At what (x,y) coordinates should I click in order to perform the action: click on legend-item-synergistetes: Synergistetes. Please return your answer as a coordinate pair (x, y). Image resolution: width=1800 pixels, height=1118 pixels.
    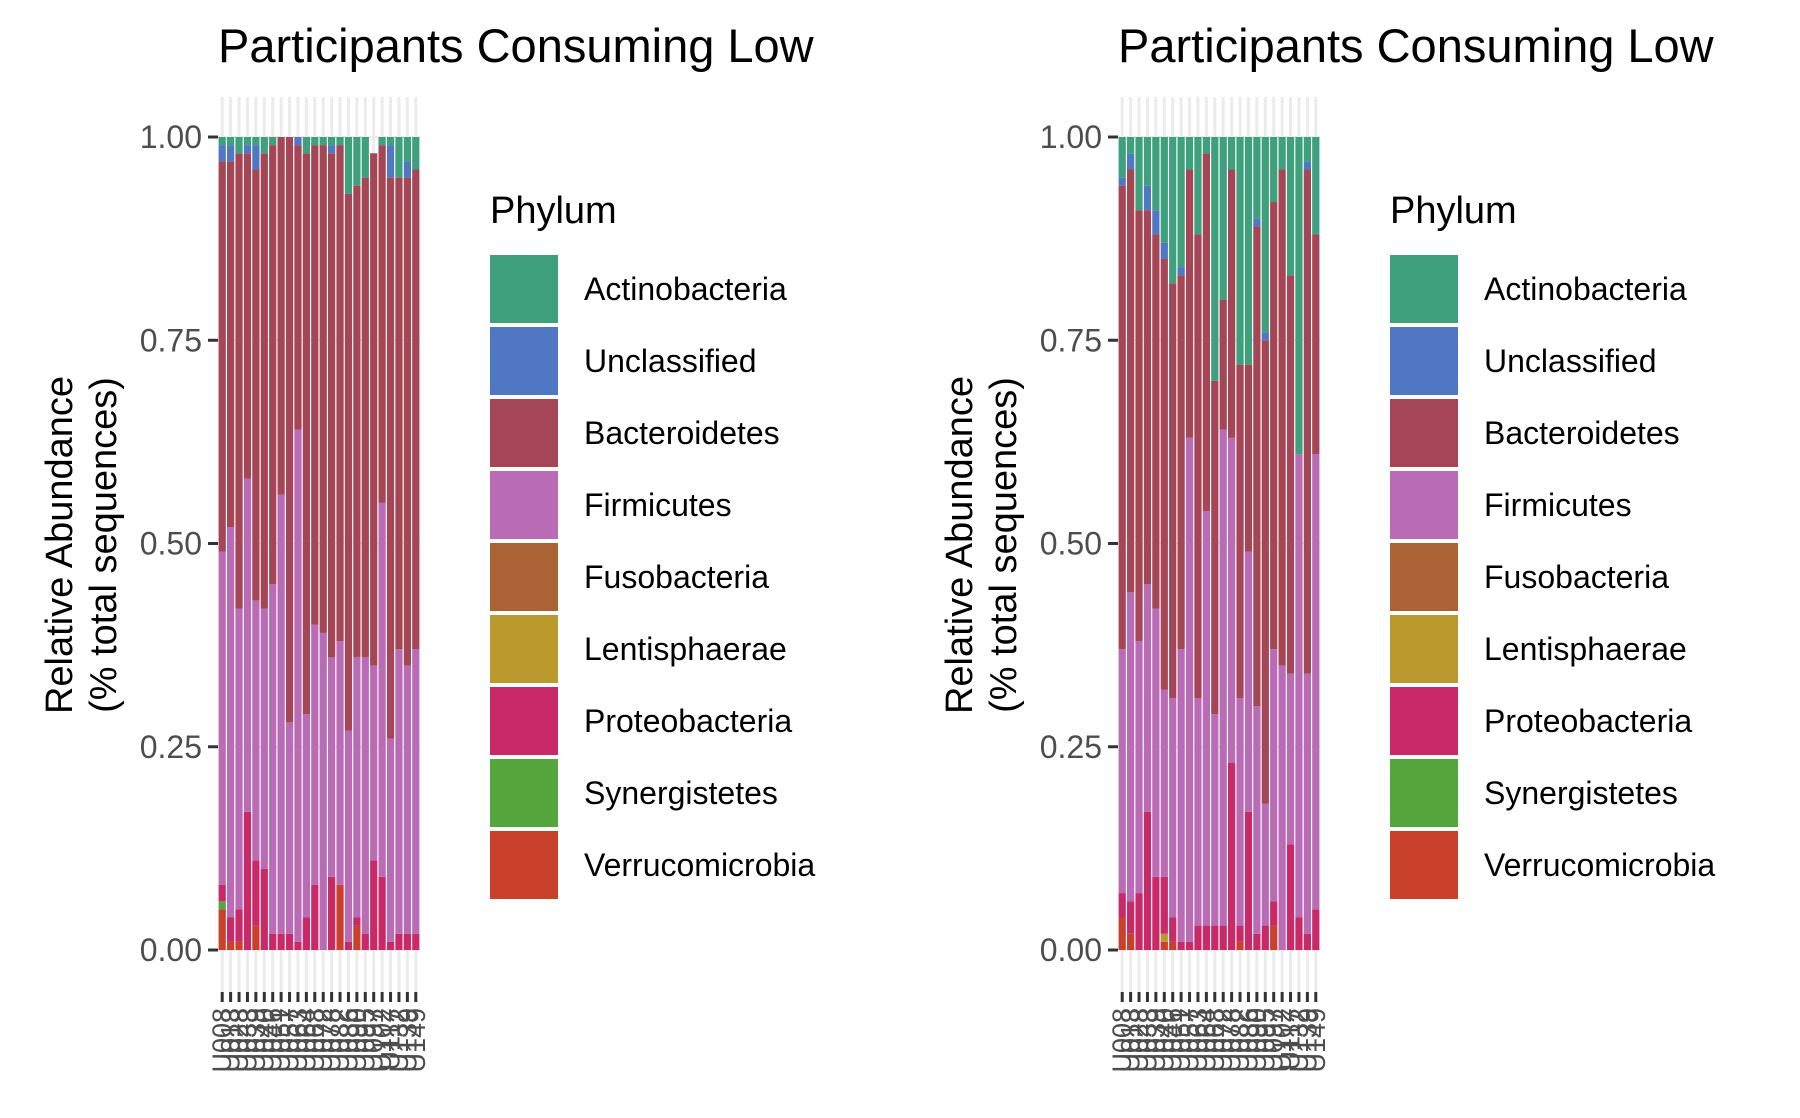
    Looking at the image, I should click on (1534, 793).